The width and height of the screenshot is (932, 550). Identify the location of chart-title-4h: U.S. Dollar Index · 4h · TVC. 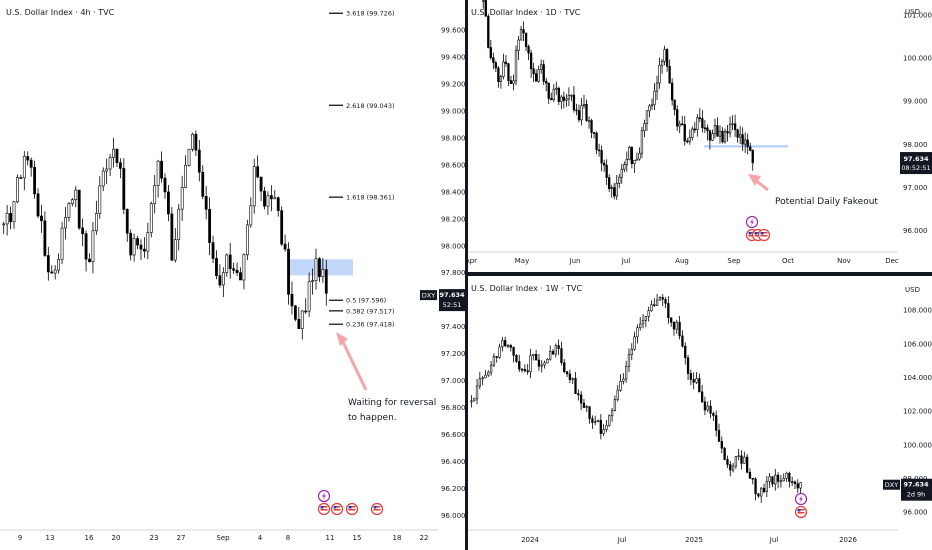
(60, 12).